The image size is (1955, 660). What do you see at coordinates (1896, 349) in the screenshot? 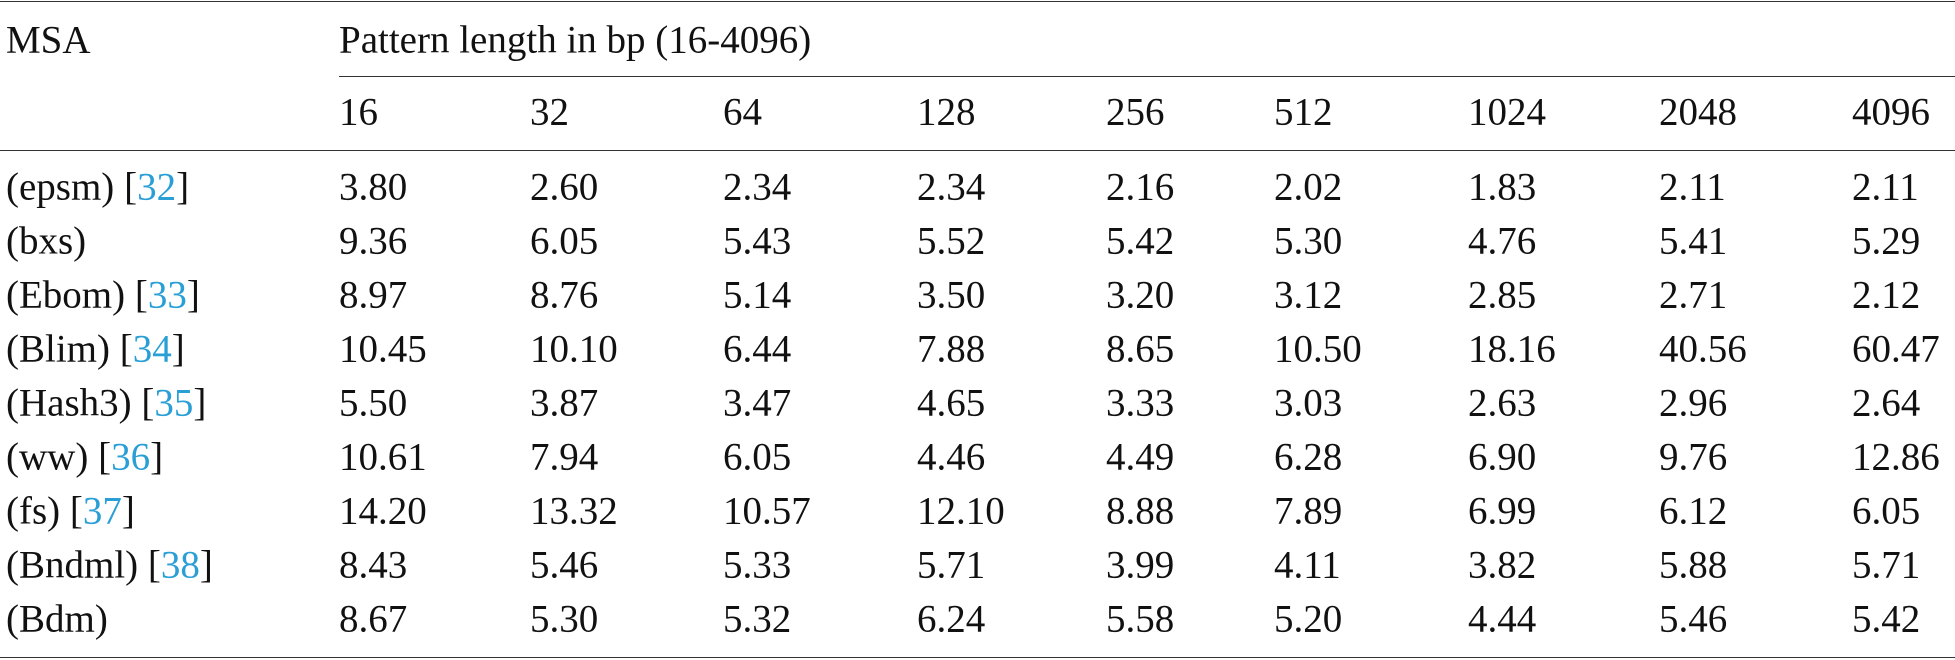
I see `table-cell: 60.47` at bounding box center [1896, 349].